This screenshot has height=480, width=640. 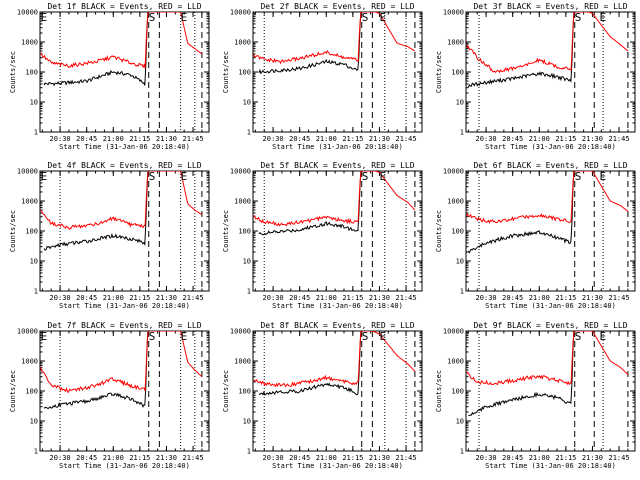 I want to click on panel-title: Det 7f BLACK = Events, RED = LLD, so click(x=124, y=325).